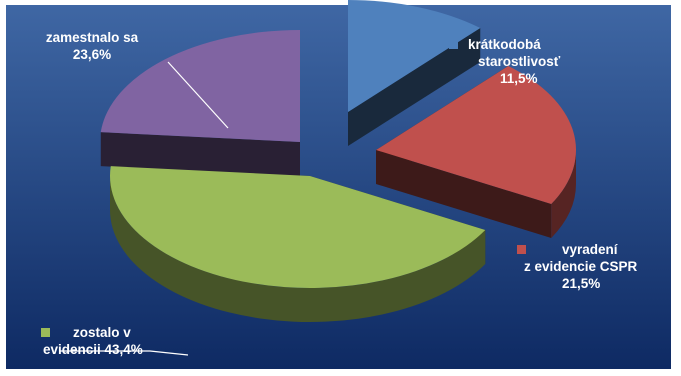  Describe the element at coordinates (102, 332) in the screenshot. I see `slice-label-line: zostalo v` at that location.